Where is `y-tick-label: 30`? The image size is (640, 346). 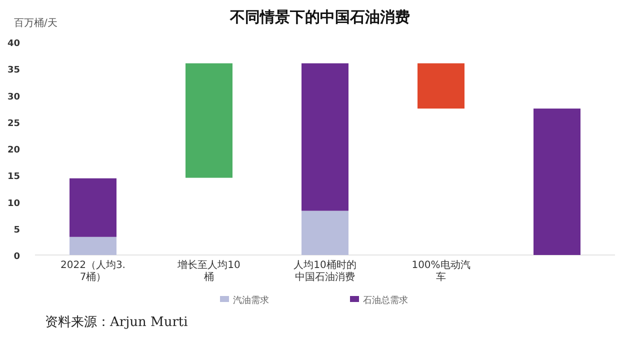
y-tick-label: 30 is located at coordinates (13, 97).